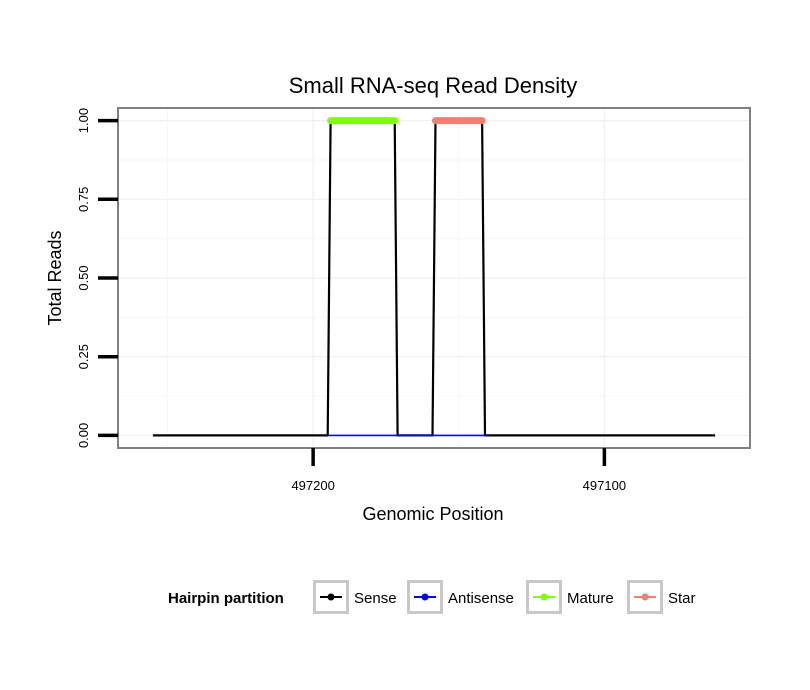  I want to click on legend-title: Hairpin partition, so click(226, 598).